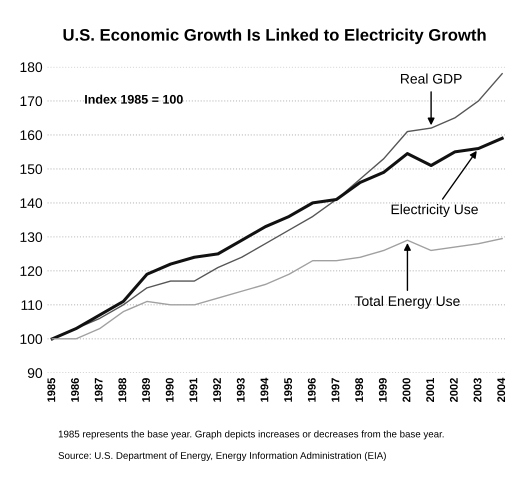 This screenshot has height=478, width=528. I want to click on x-tick-label: 2003, so click(478, 390).